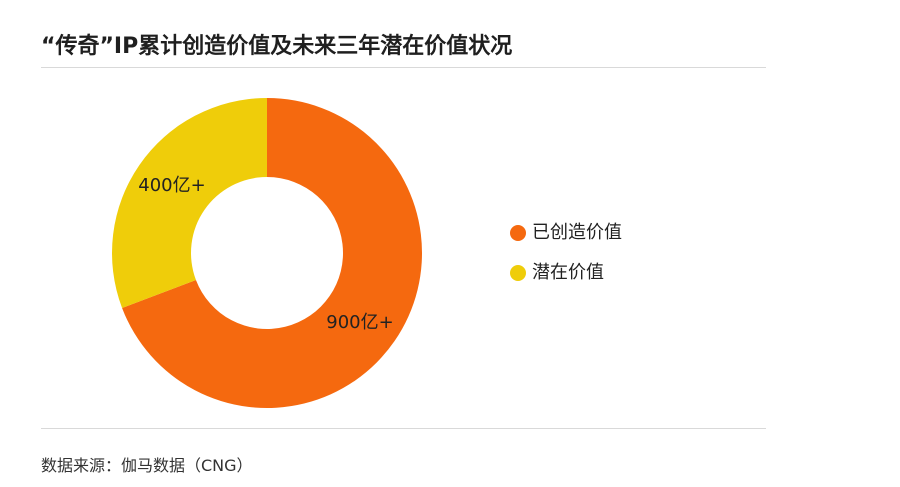 The width and height of the screenshot is (900, 487). Describe the element at coordinates (577, 232) in the screenshot. I see `legend-label: 已创造价值` at that location.